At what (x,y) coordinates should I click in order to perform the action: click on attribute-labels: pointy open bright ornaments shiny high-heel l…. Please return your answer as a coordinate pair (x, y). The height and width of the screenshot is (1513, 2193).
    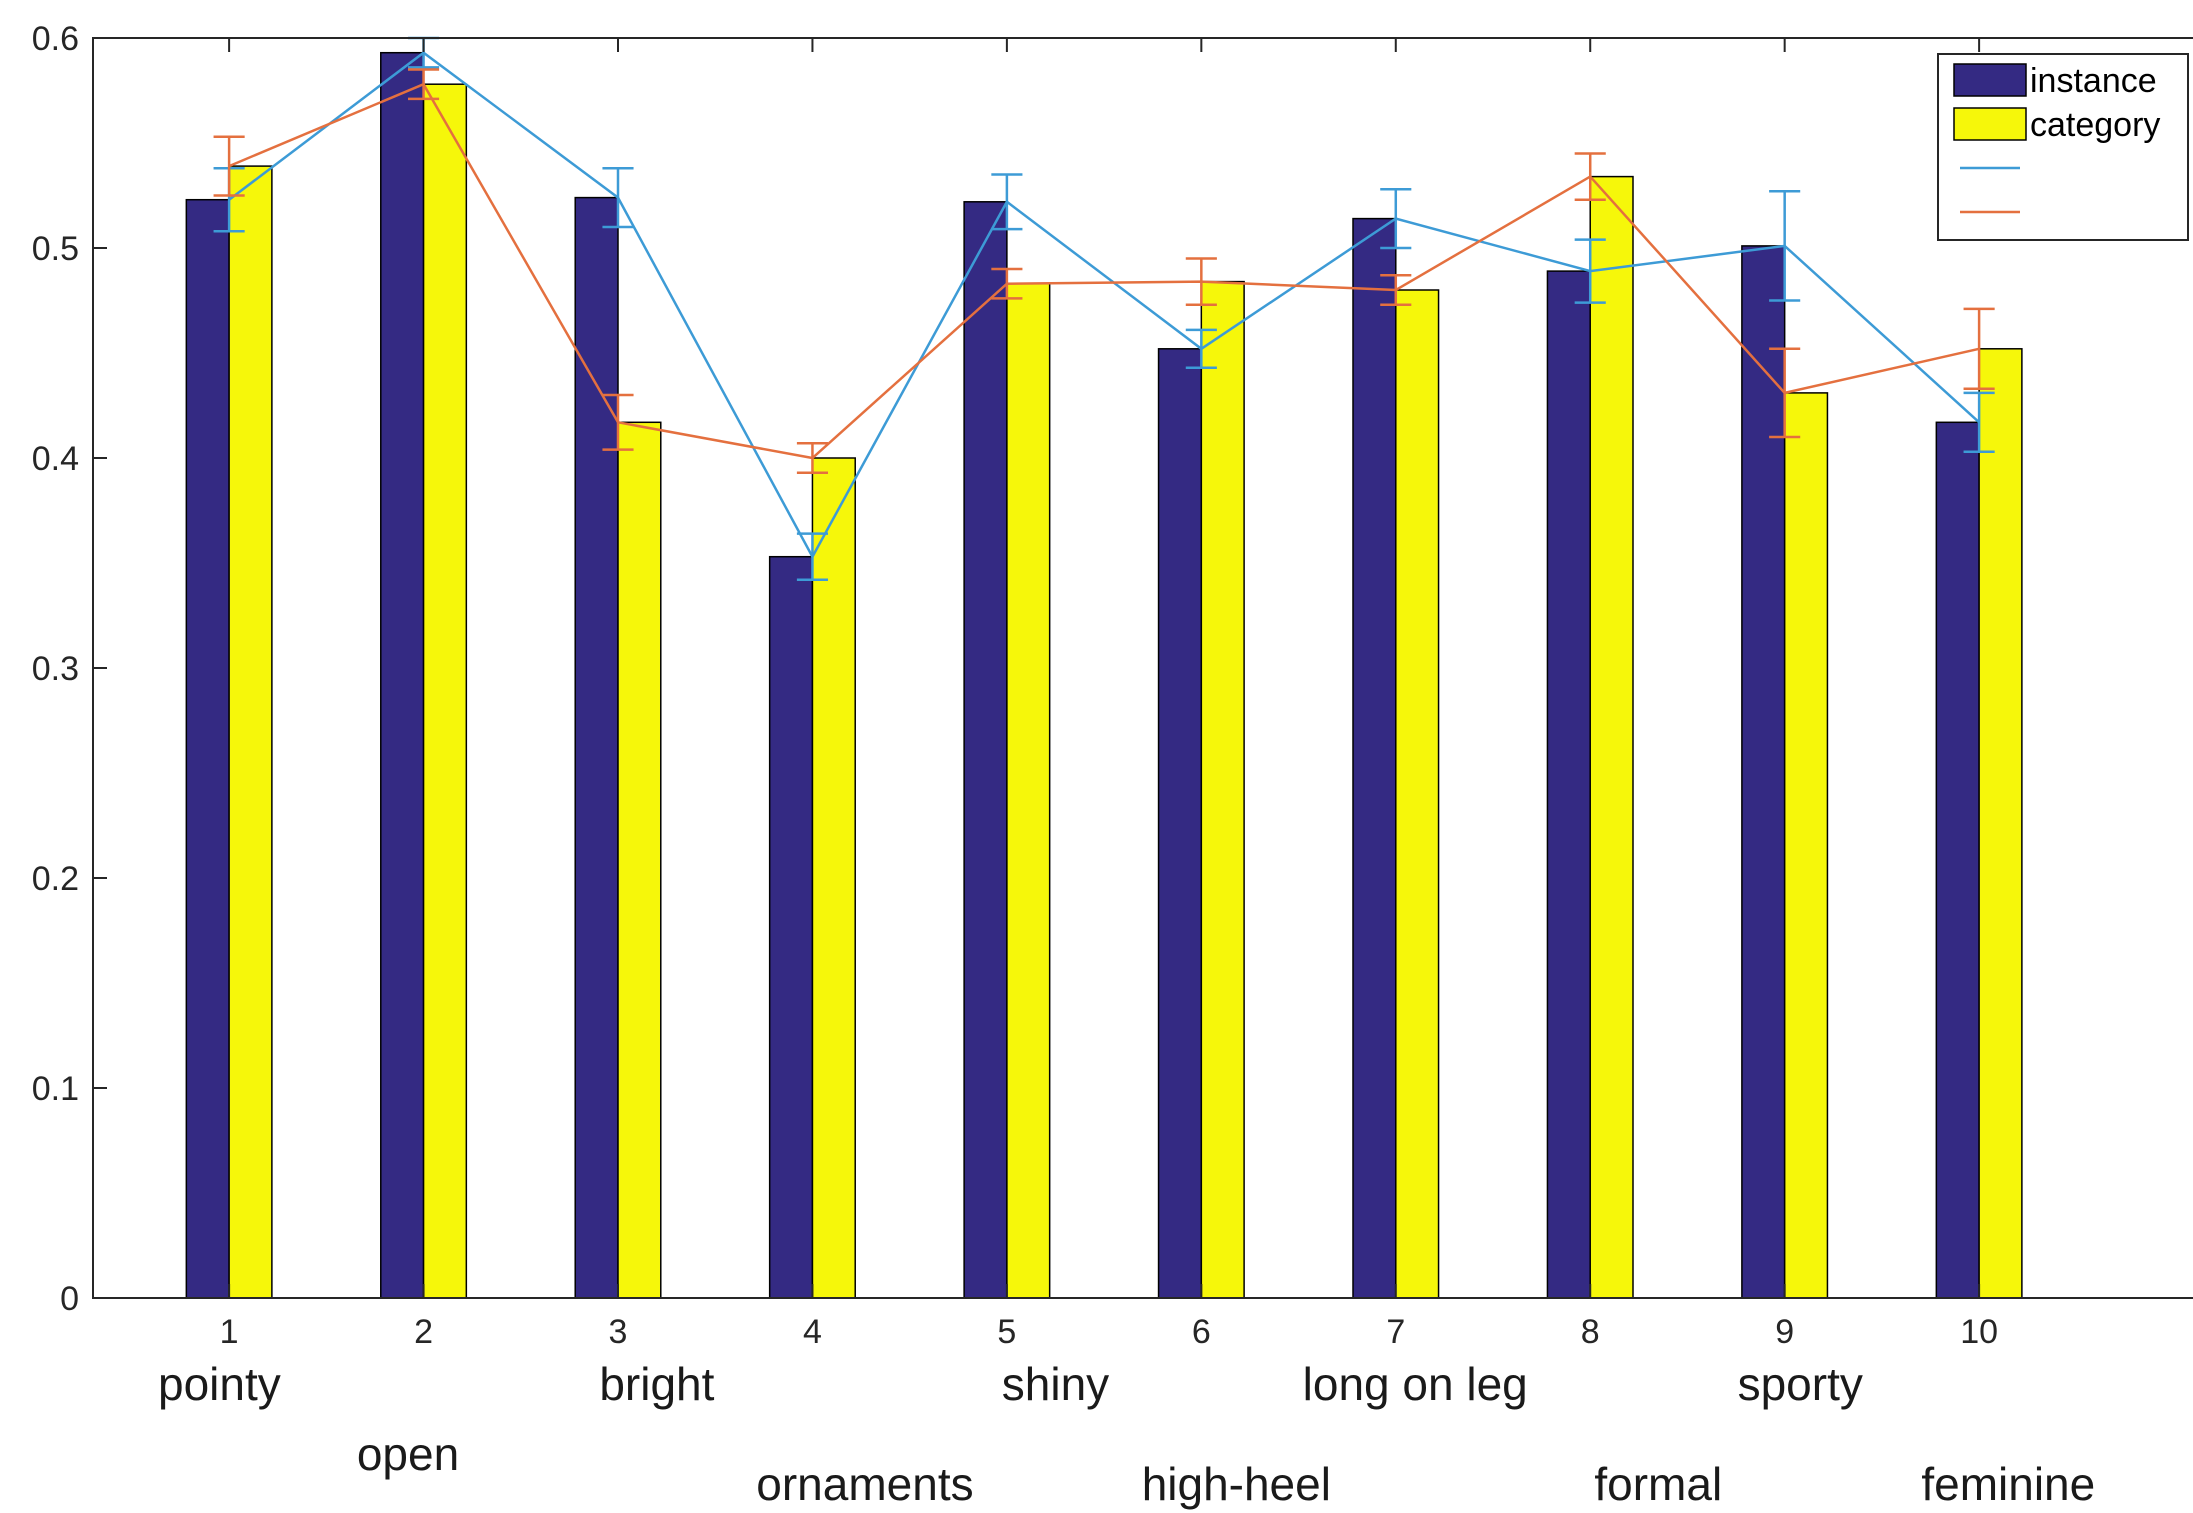
    Looking at the image, I should click on (1126, 1434).